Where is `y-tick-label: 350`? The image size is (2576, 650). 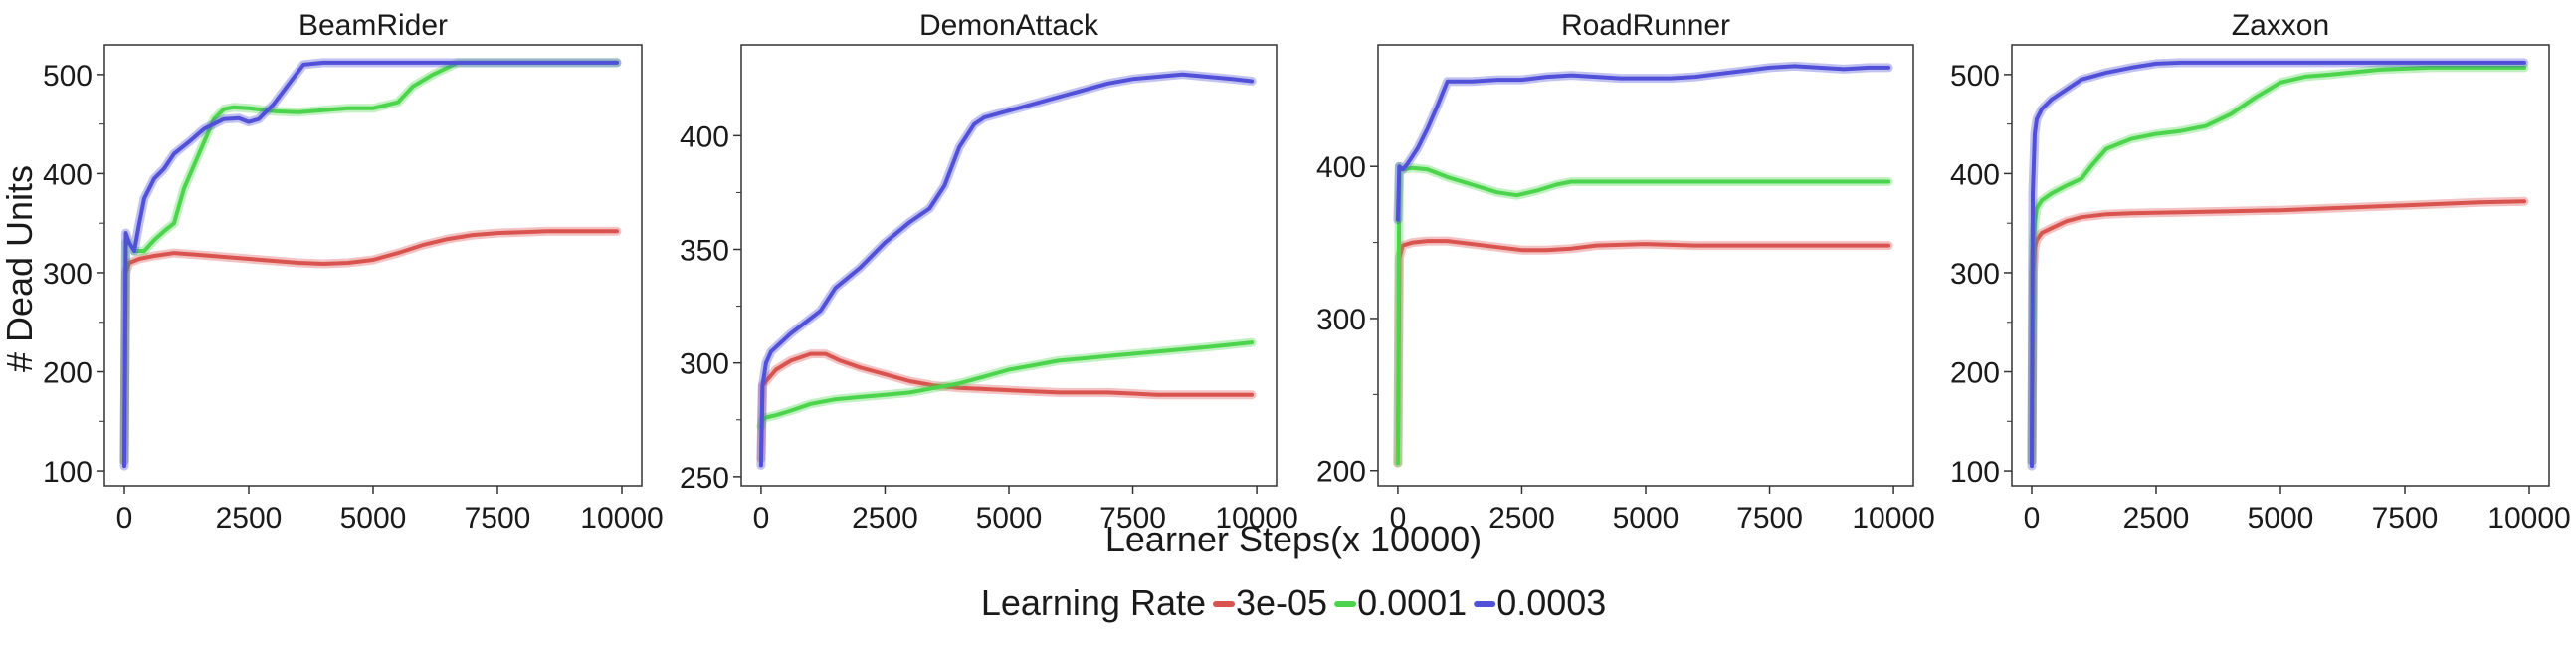 y-tick-label: 350 is located at coordinates (704, 252).